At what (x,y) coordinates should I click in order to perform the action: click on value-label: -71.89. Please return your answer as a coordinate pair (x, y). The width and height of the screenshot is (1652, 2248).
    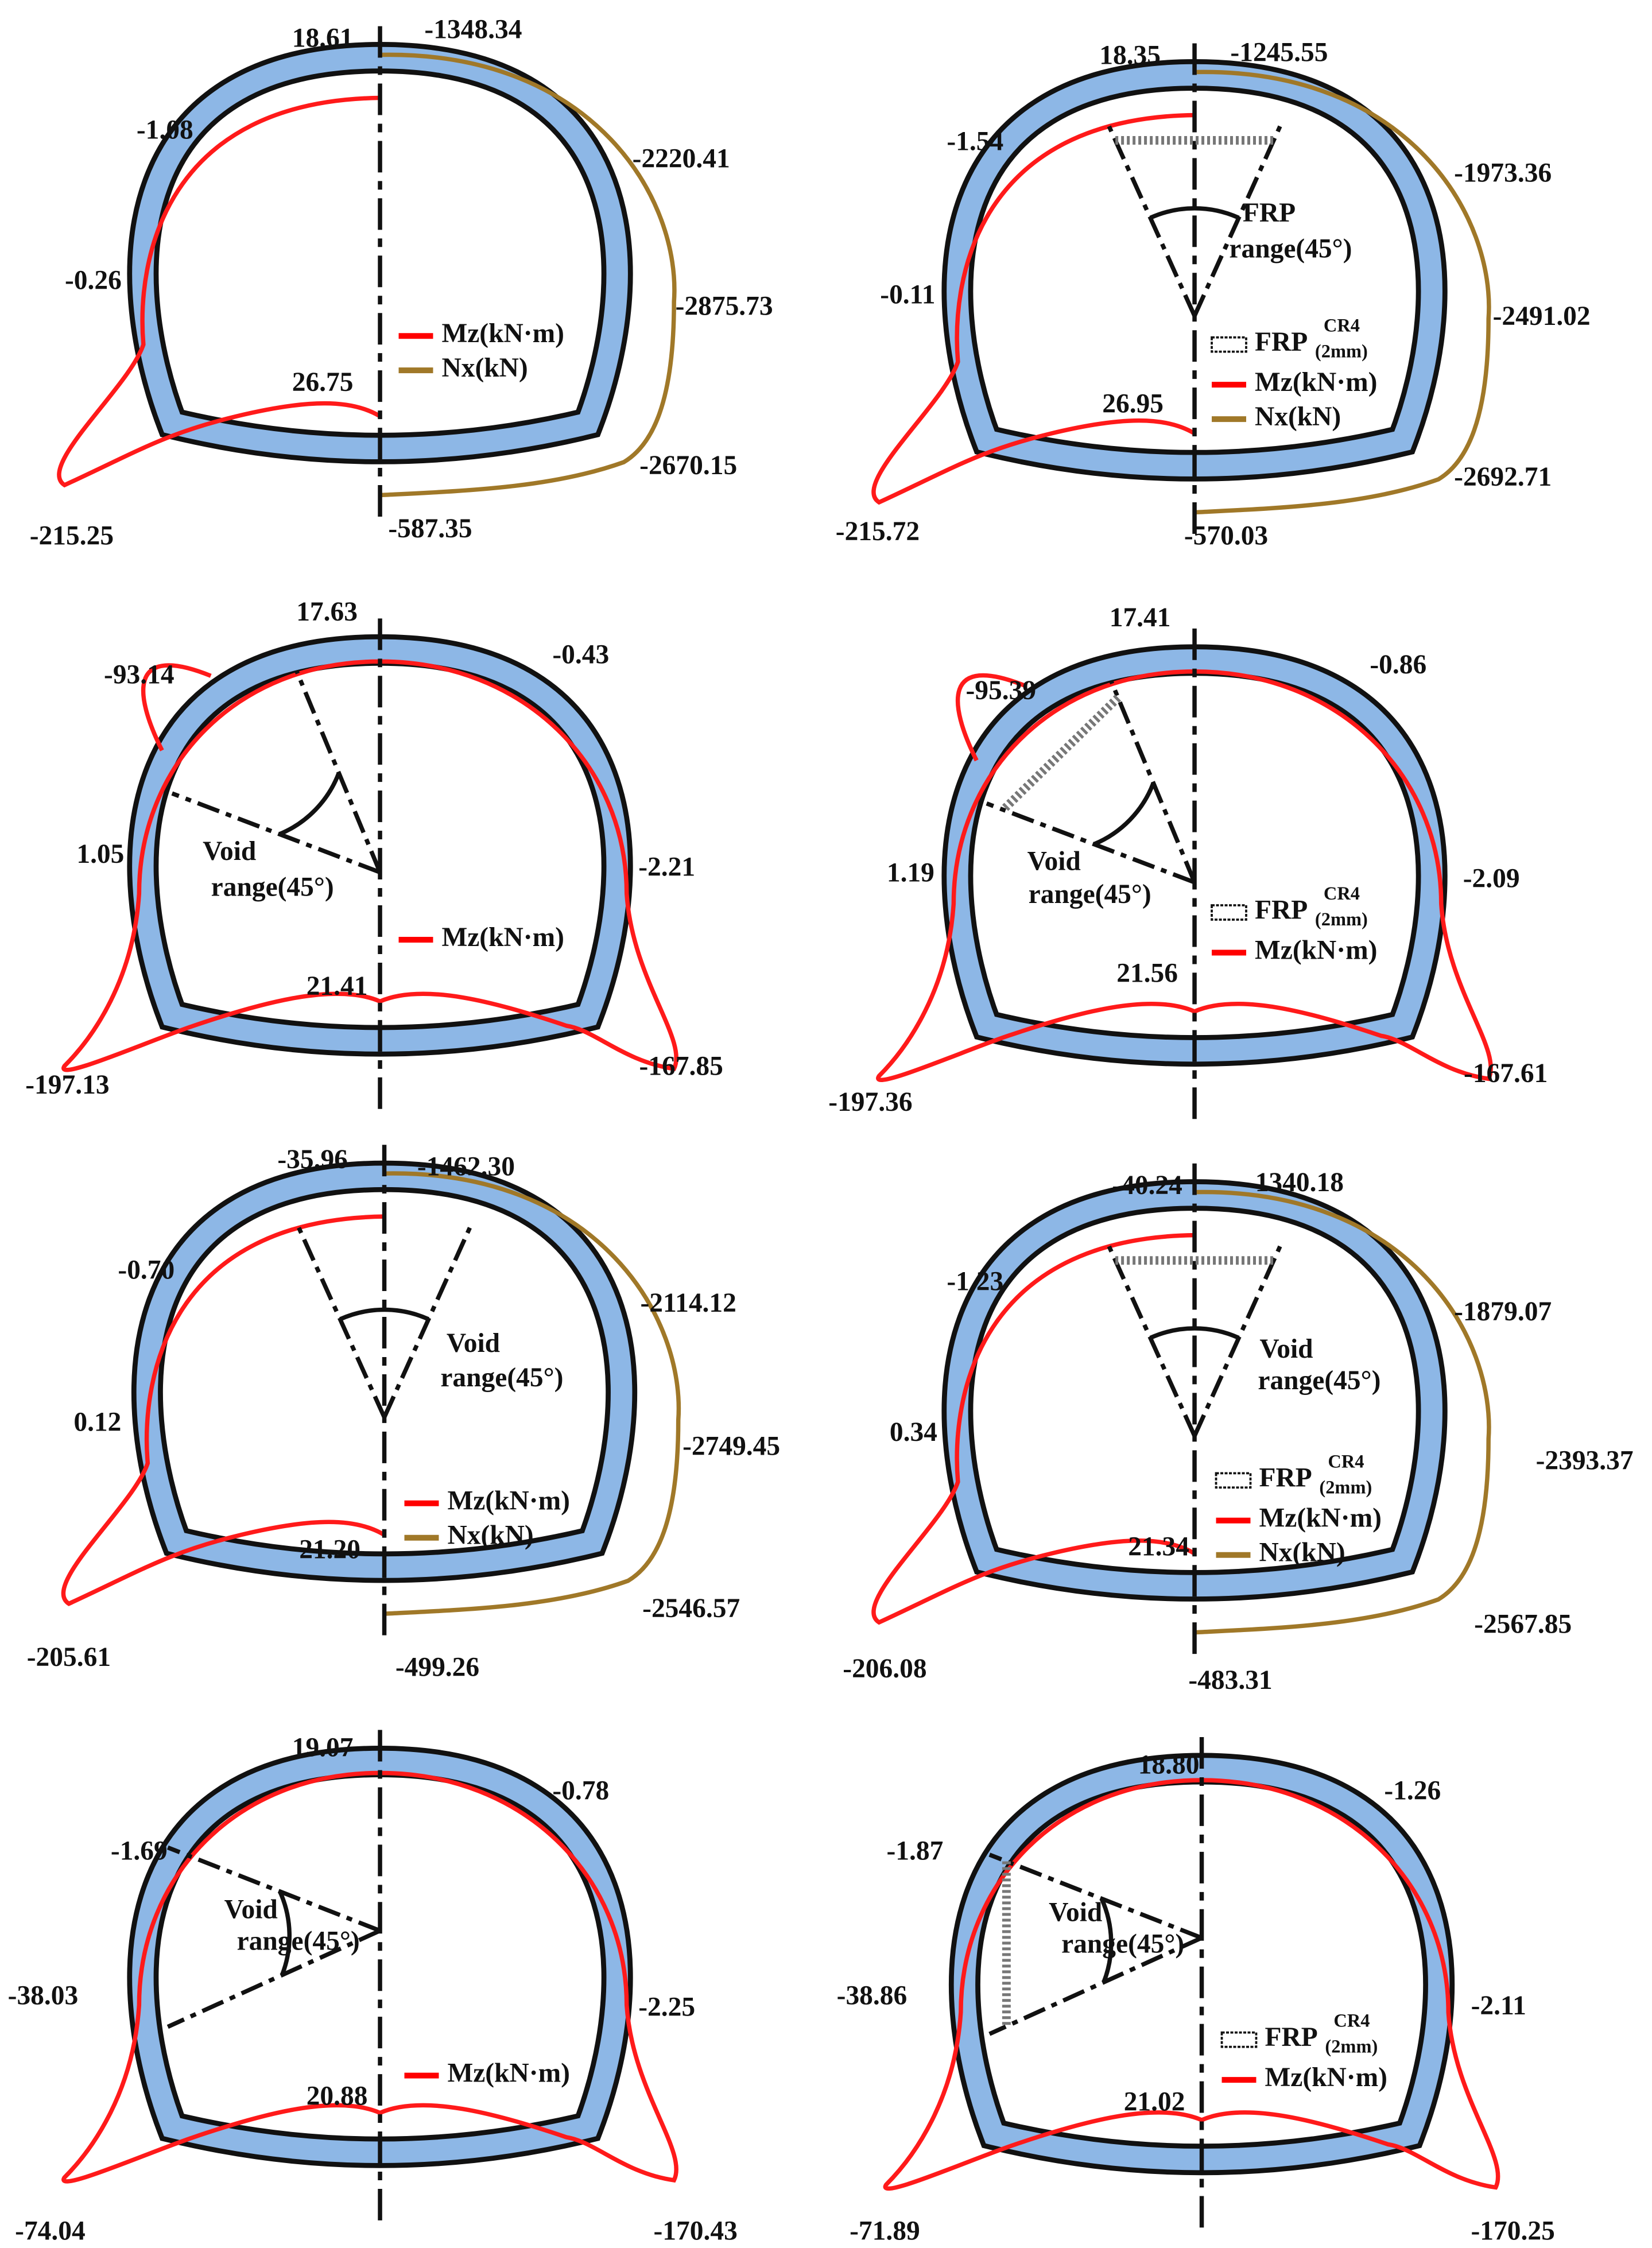
    Looking at the image, I should click on (885, 2231).